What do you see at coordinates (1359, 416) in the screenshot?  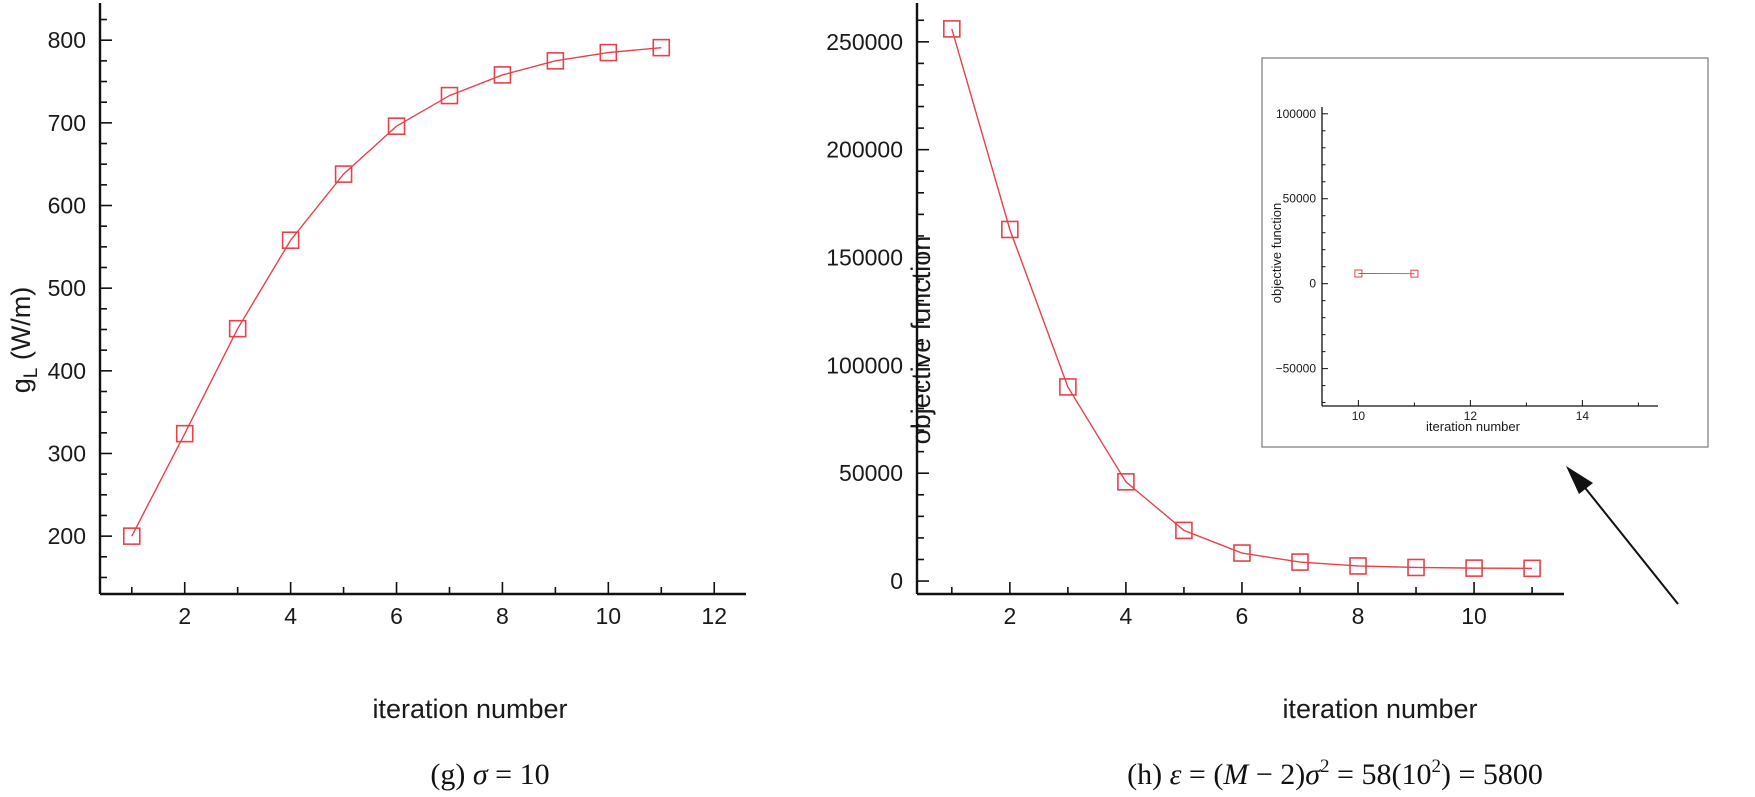 I see `inset-x-tick-label: 10` at bounding box center [1359, 416].